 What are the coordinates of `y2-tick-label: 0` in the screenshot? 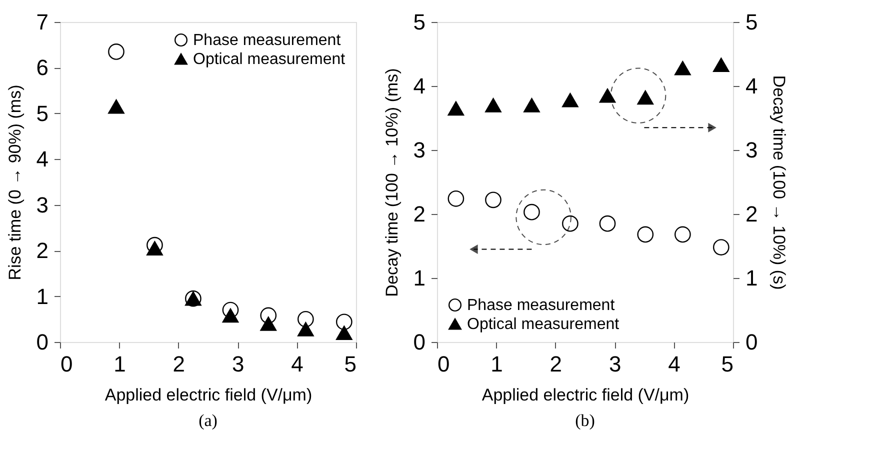 It's located at (752, 342).